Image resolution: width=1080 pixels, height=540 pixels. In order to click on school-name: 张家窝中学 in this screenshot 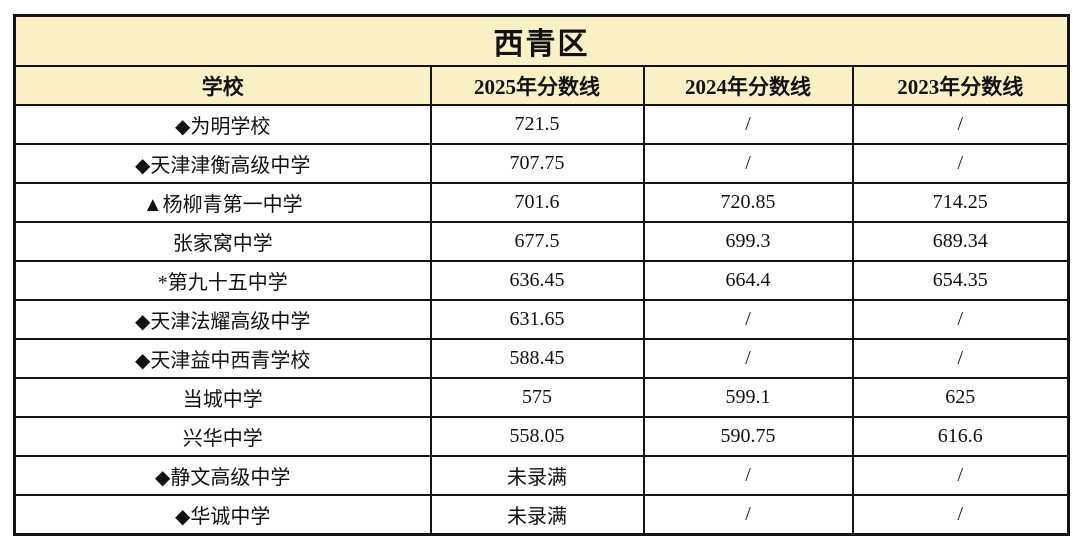, I will do `click(222, 241)`.